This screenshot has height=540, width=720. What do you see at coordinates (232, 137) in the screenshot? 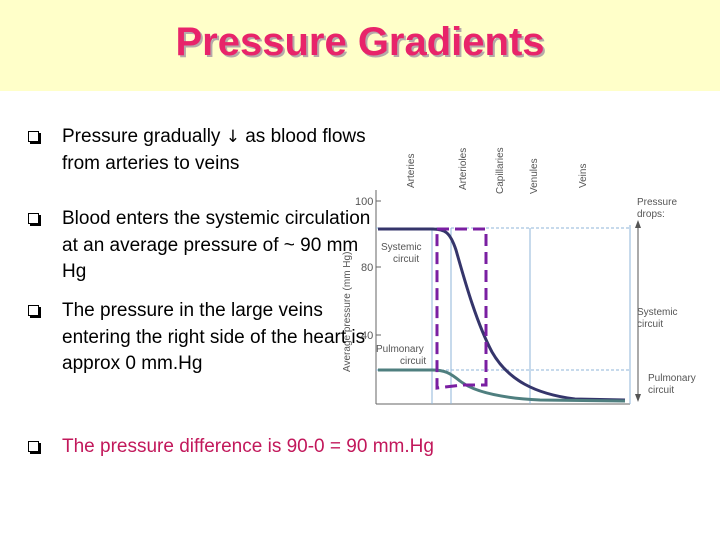
I see `down-arrow-icon: ↓` at bounding box center [232, 137].